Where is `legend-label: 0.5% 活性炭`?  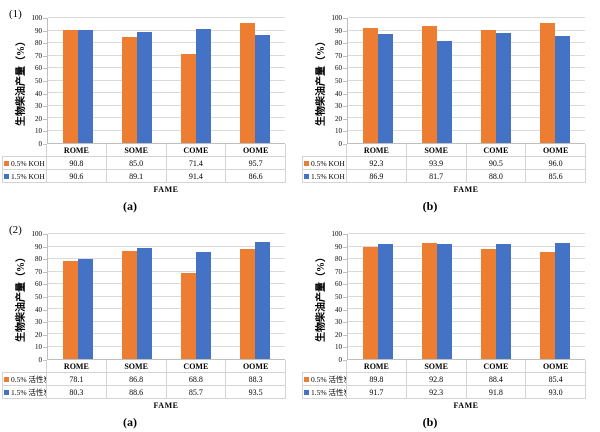
legend-label: 0.5% 活性炭 is located at coordinates (329, 379).